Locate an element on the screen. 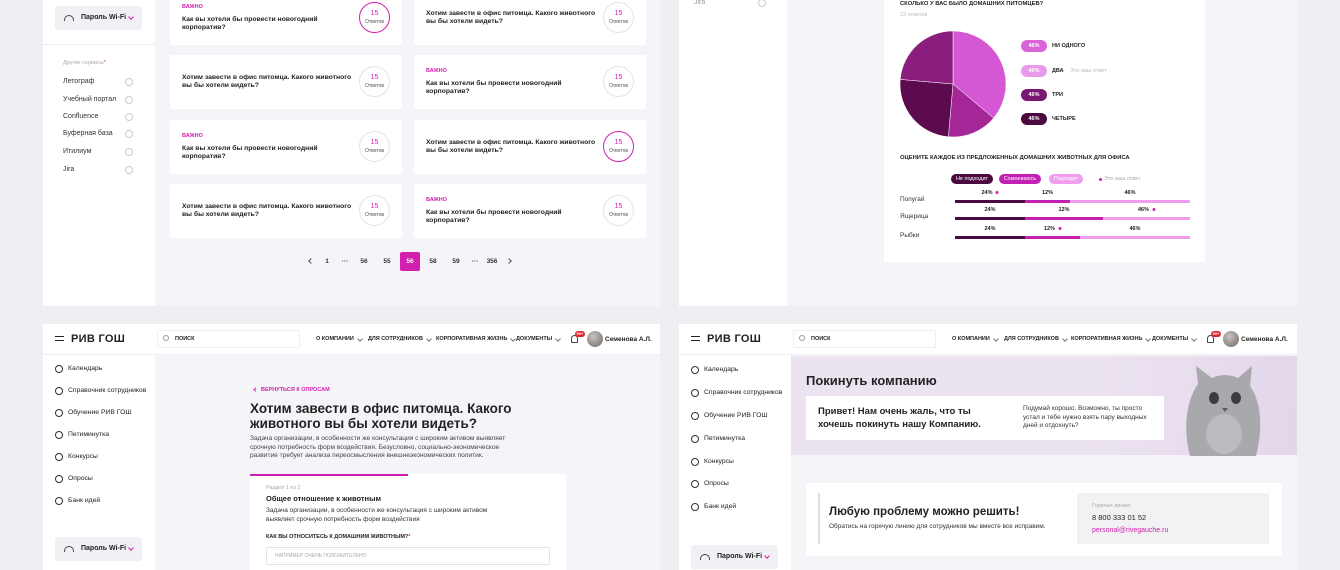 The width and height of the screenshot is (1340, 570). page-link: 356 is located at coordinates (492, 261).